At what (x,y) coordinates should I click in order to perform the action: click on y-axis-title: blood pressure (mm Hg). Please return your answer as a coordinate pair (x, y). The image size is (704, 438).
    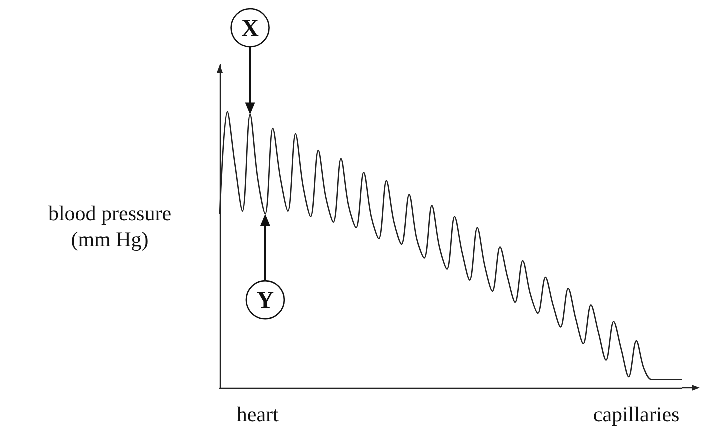
    Looking at the image, I should click on (110, 227).